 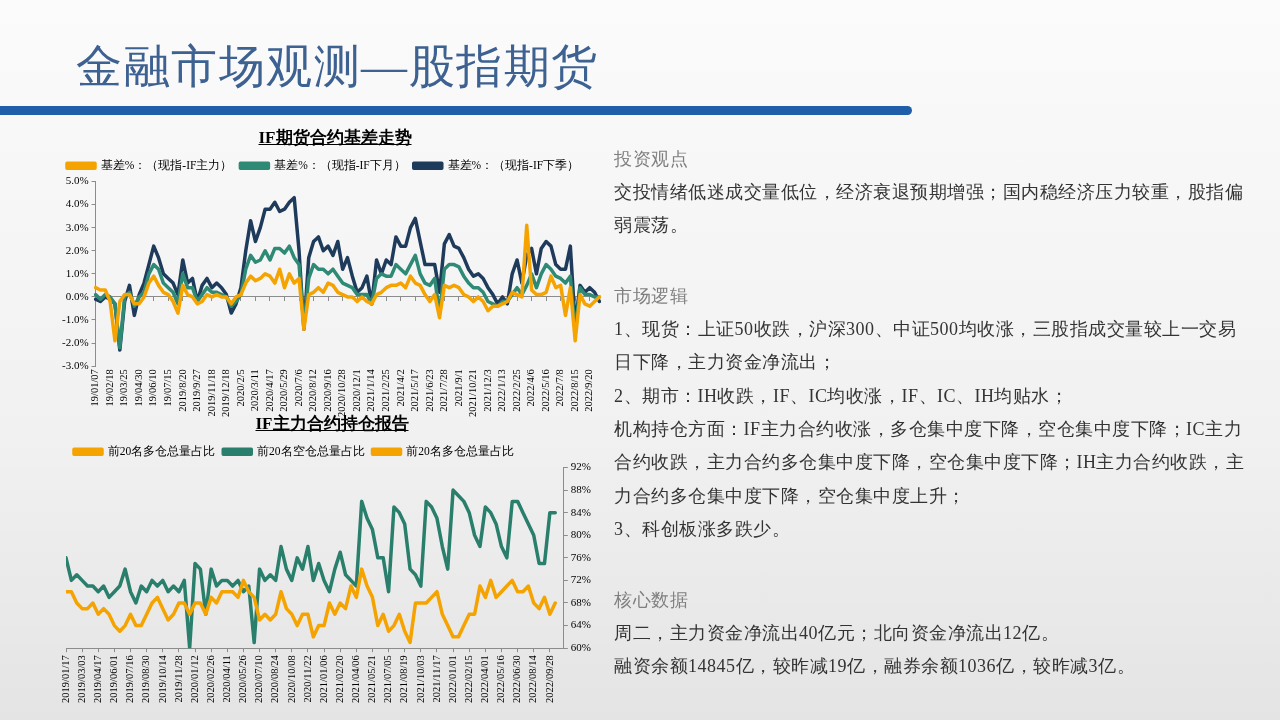 I want to click on x-tick-label: 2021/1/14, so click(x=371, y=390).